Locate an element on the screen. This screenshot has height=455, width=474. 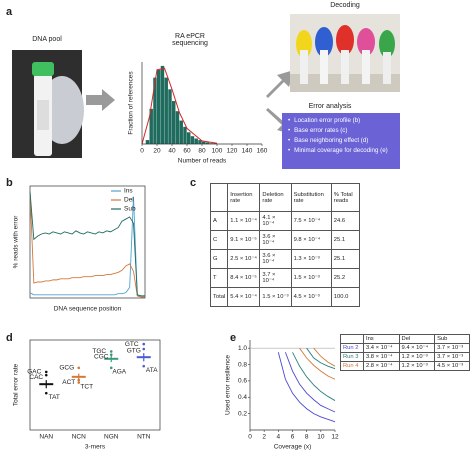
x-tick-label: 40 is located at coordinates (172, 151).